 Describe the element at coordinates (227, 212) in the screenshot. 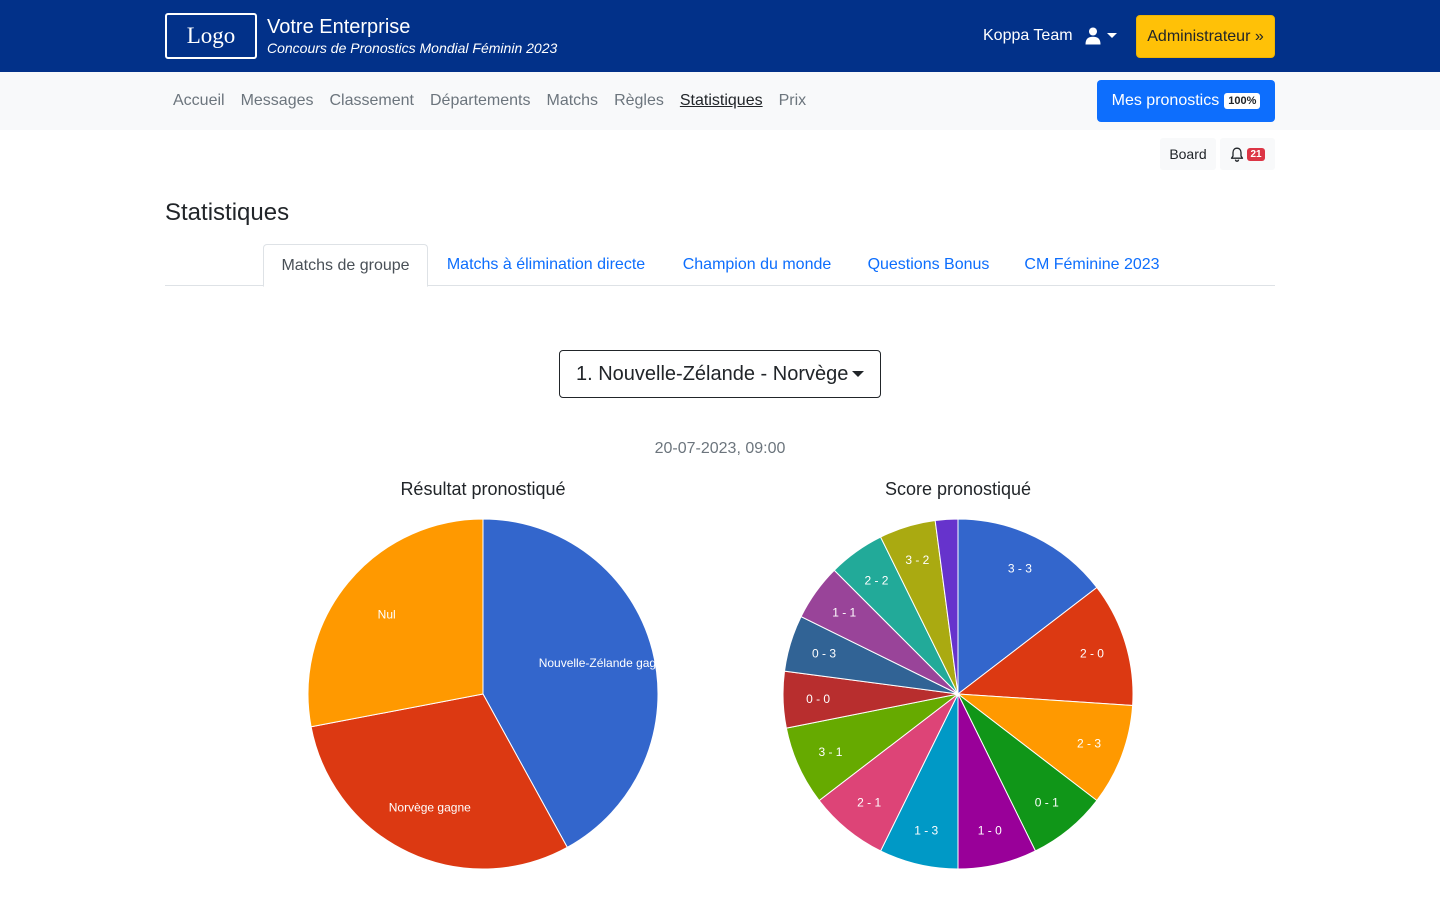

I see `page-title: Statistiques` at that location.